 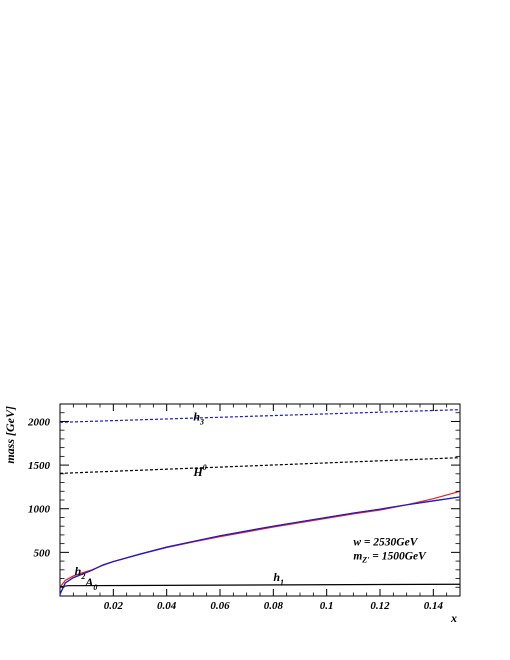 I want to click on x-tick-label: 0.1, so click(x=327, y=606).